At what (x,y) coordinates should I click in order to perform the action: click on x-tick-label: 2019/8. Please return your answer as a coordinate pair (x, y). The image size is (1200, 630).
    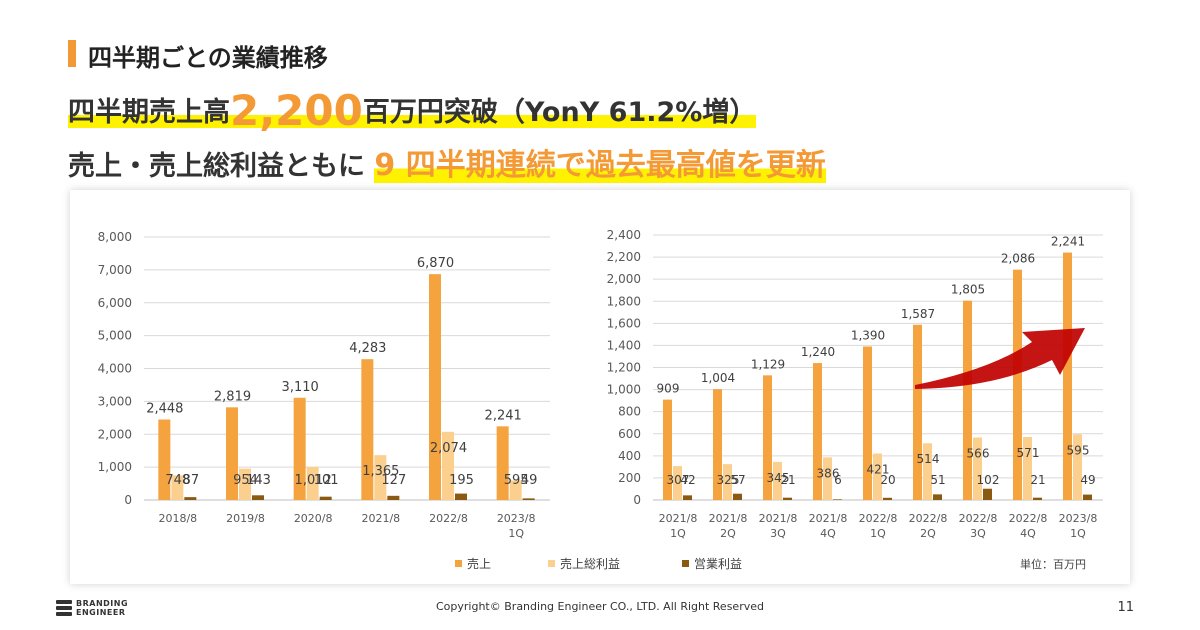
    Looking at the image, I should click on (245, 518).